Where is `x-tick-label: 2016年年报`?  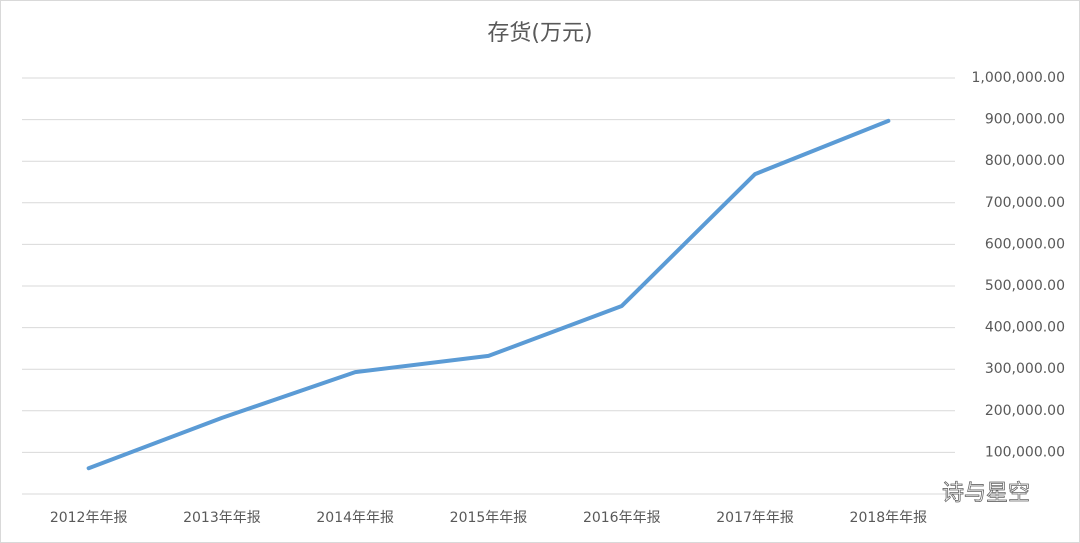 x-tick-label: 2016年年报 is located at coordinates (622, 518).